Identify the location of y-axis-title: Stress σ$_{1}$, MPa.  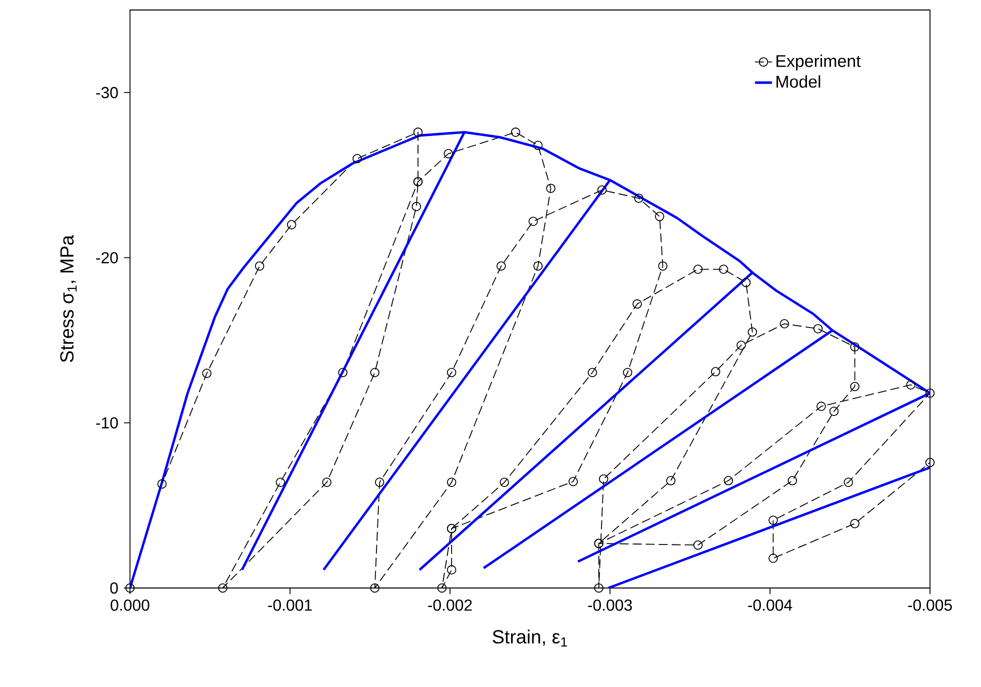
(68, 298).